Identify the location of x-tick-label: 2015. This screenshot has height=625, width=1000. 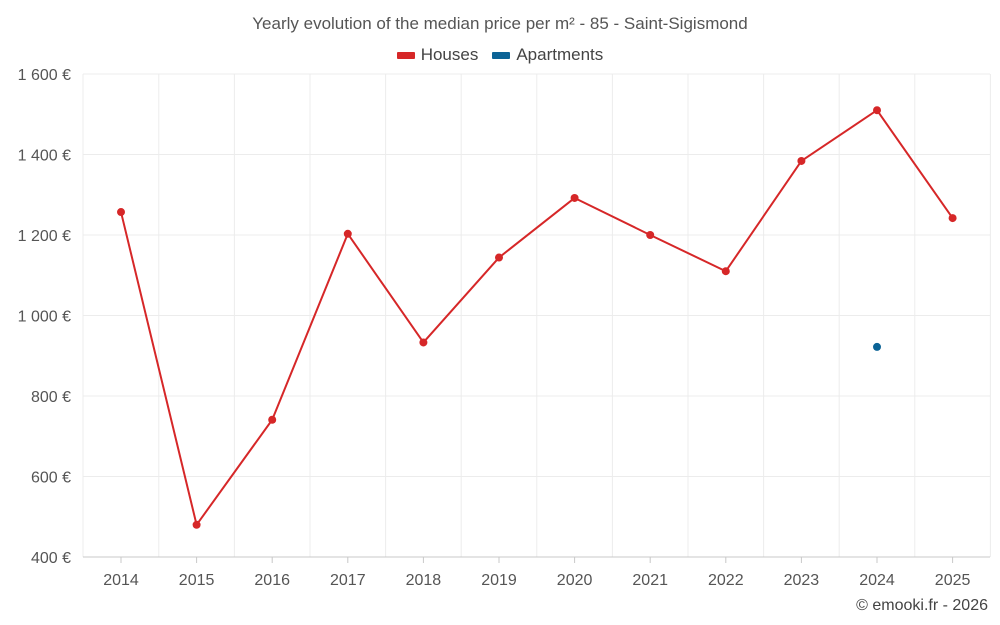
(197, 580).